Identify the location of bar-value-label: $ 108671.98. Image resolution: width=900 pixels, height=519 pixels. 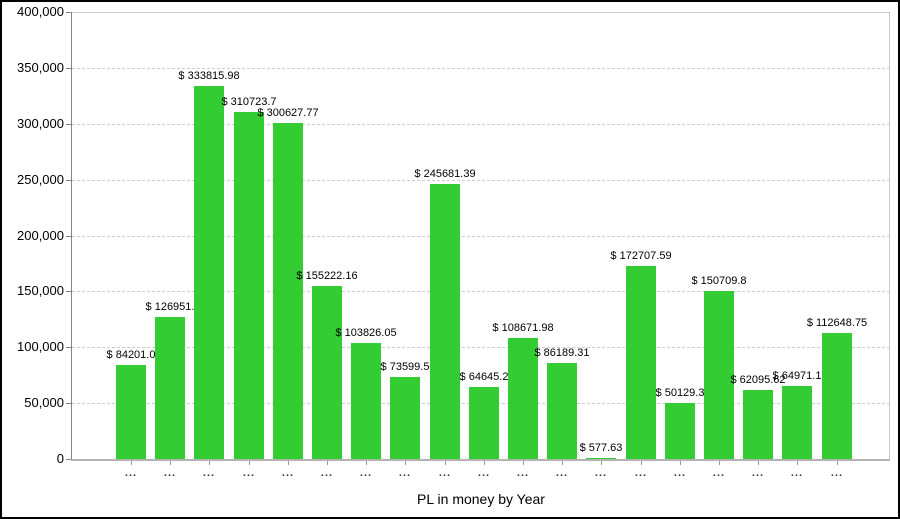
(523, 328).